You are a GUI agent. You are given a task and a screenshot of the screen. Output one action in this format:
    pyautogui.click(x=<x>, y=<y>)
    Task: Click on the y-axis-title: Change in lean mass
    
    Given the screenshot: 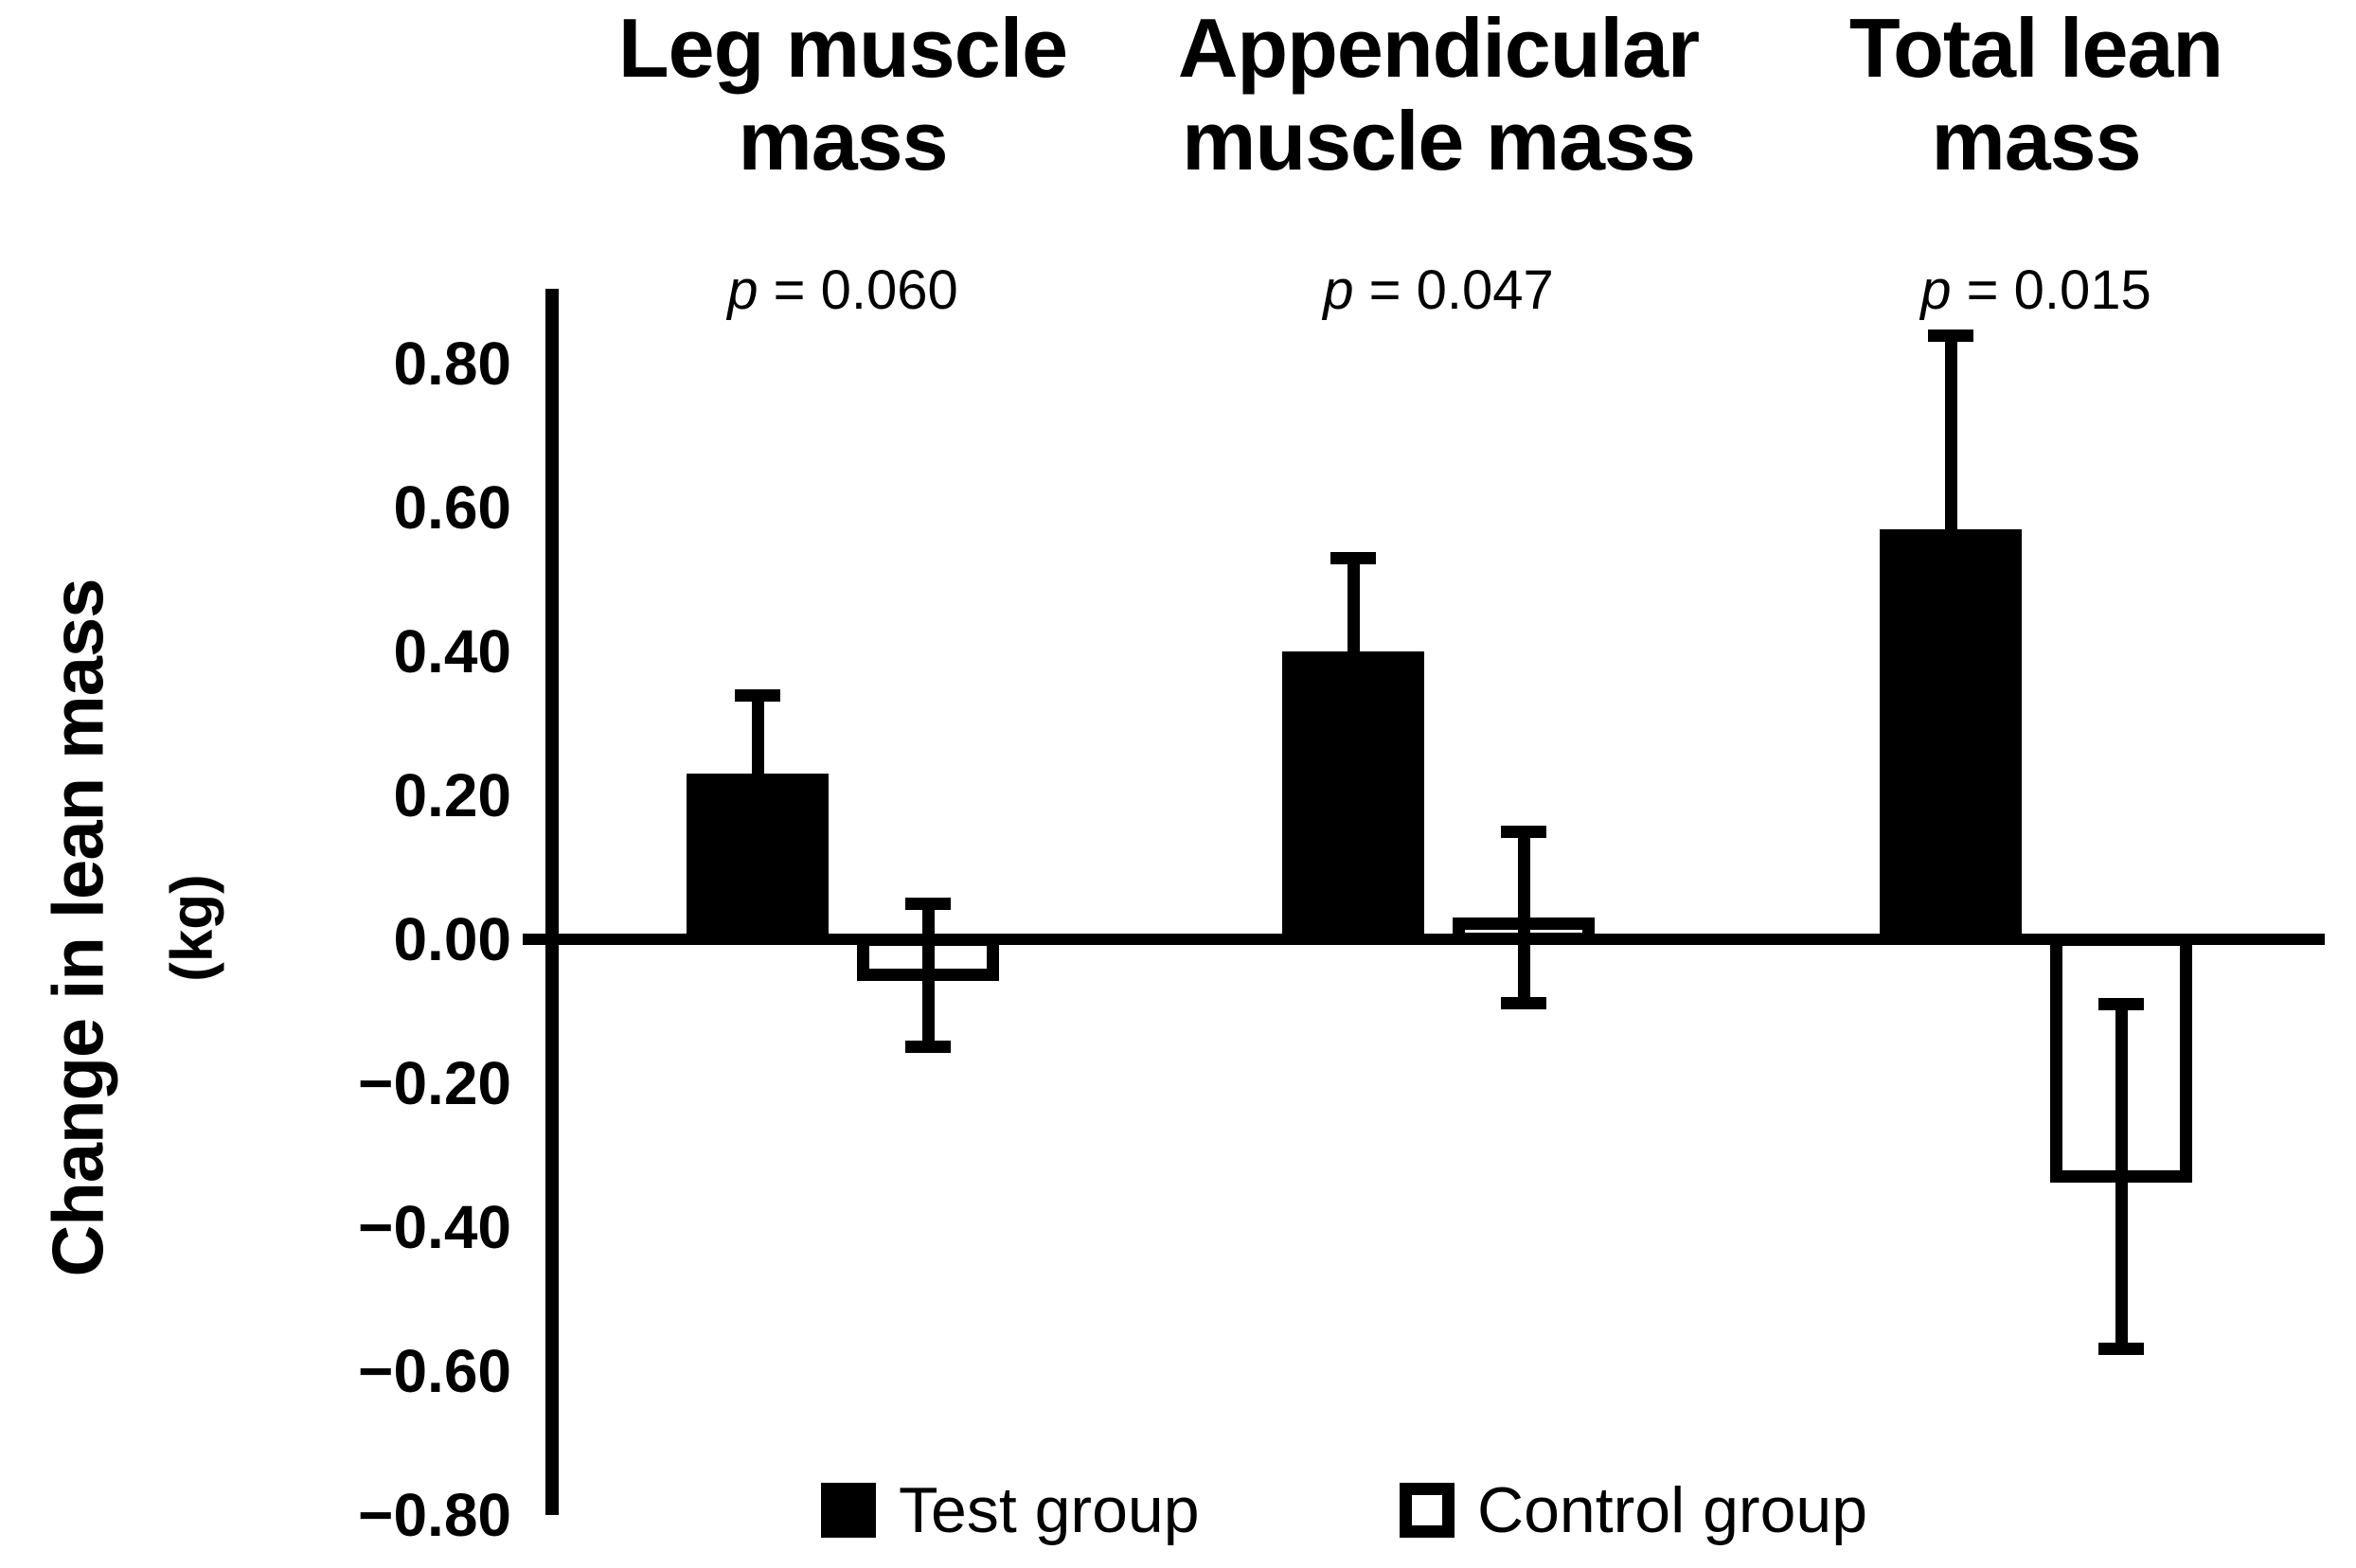 What is the action you would take?
    pyautogui.click(x=78, y=928)
    